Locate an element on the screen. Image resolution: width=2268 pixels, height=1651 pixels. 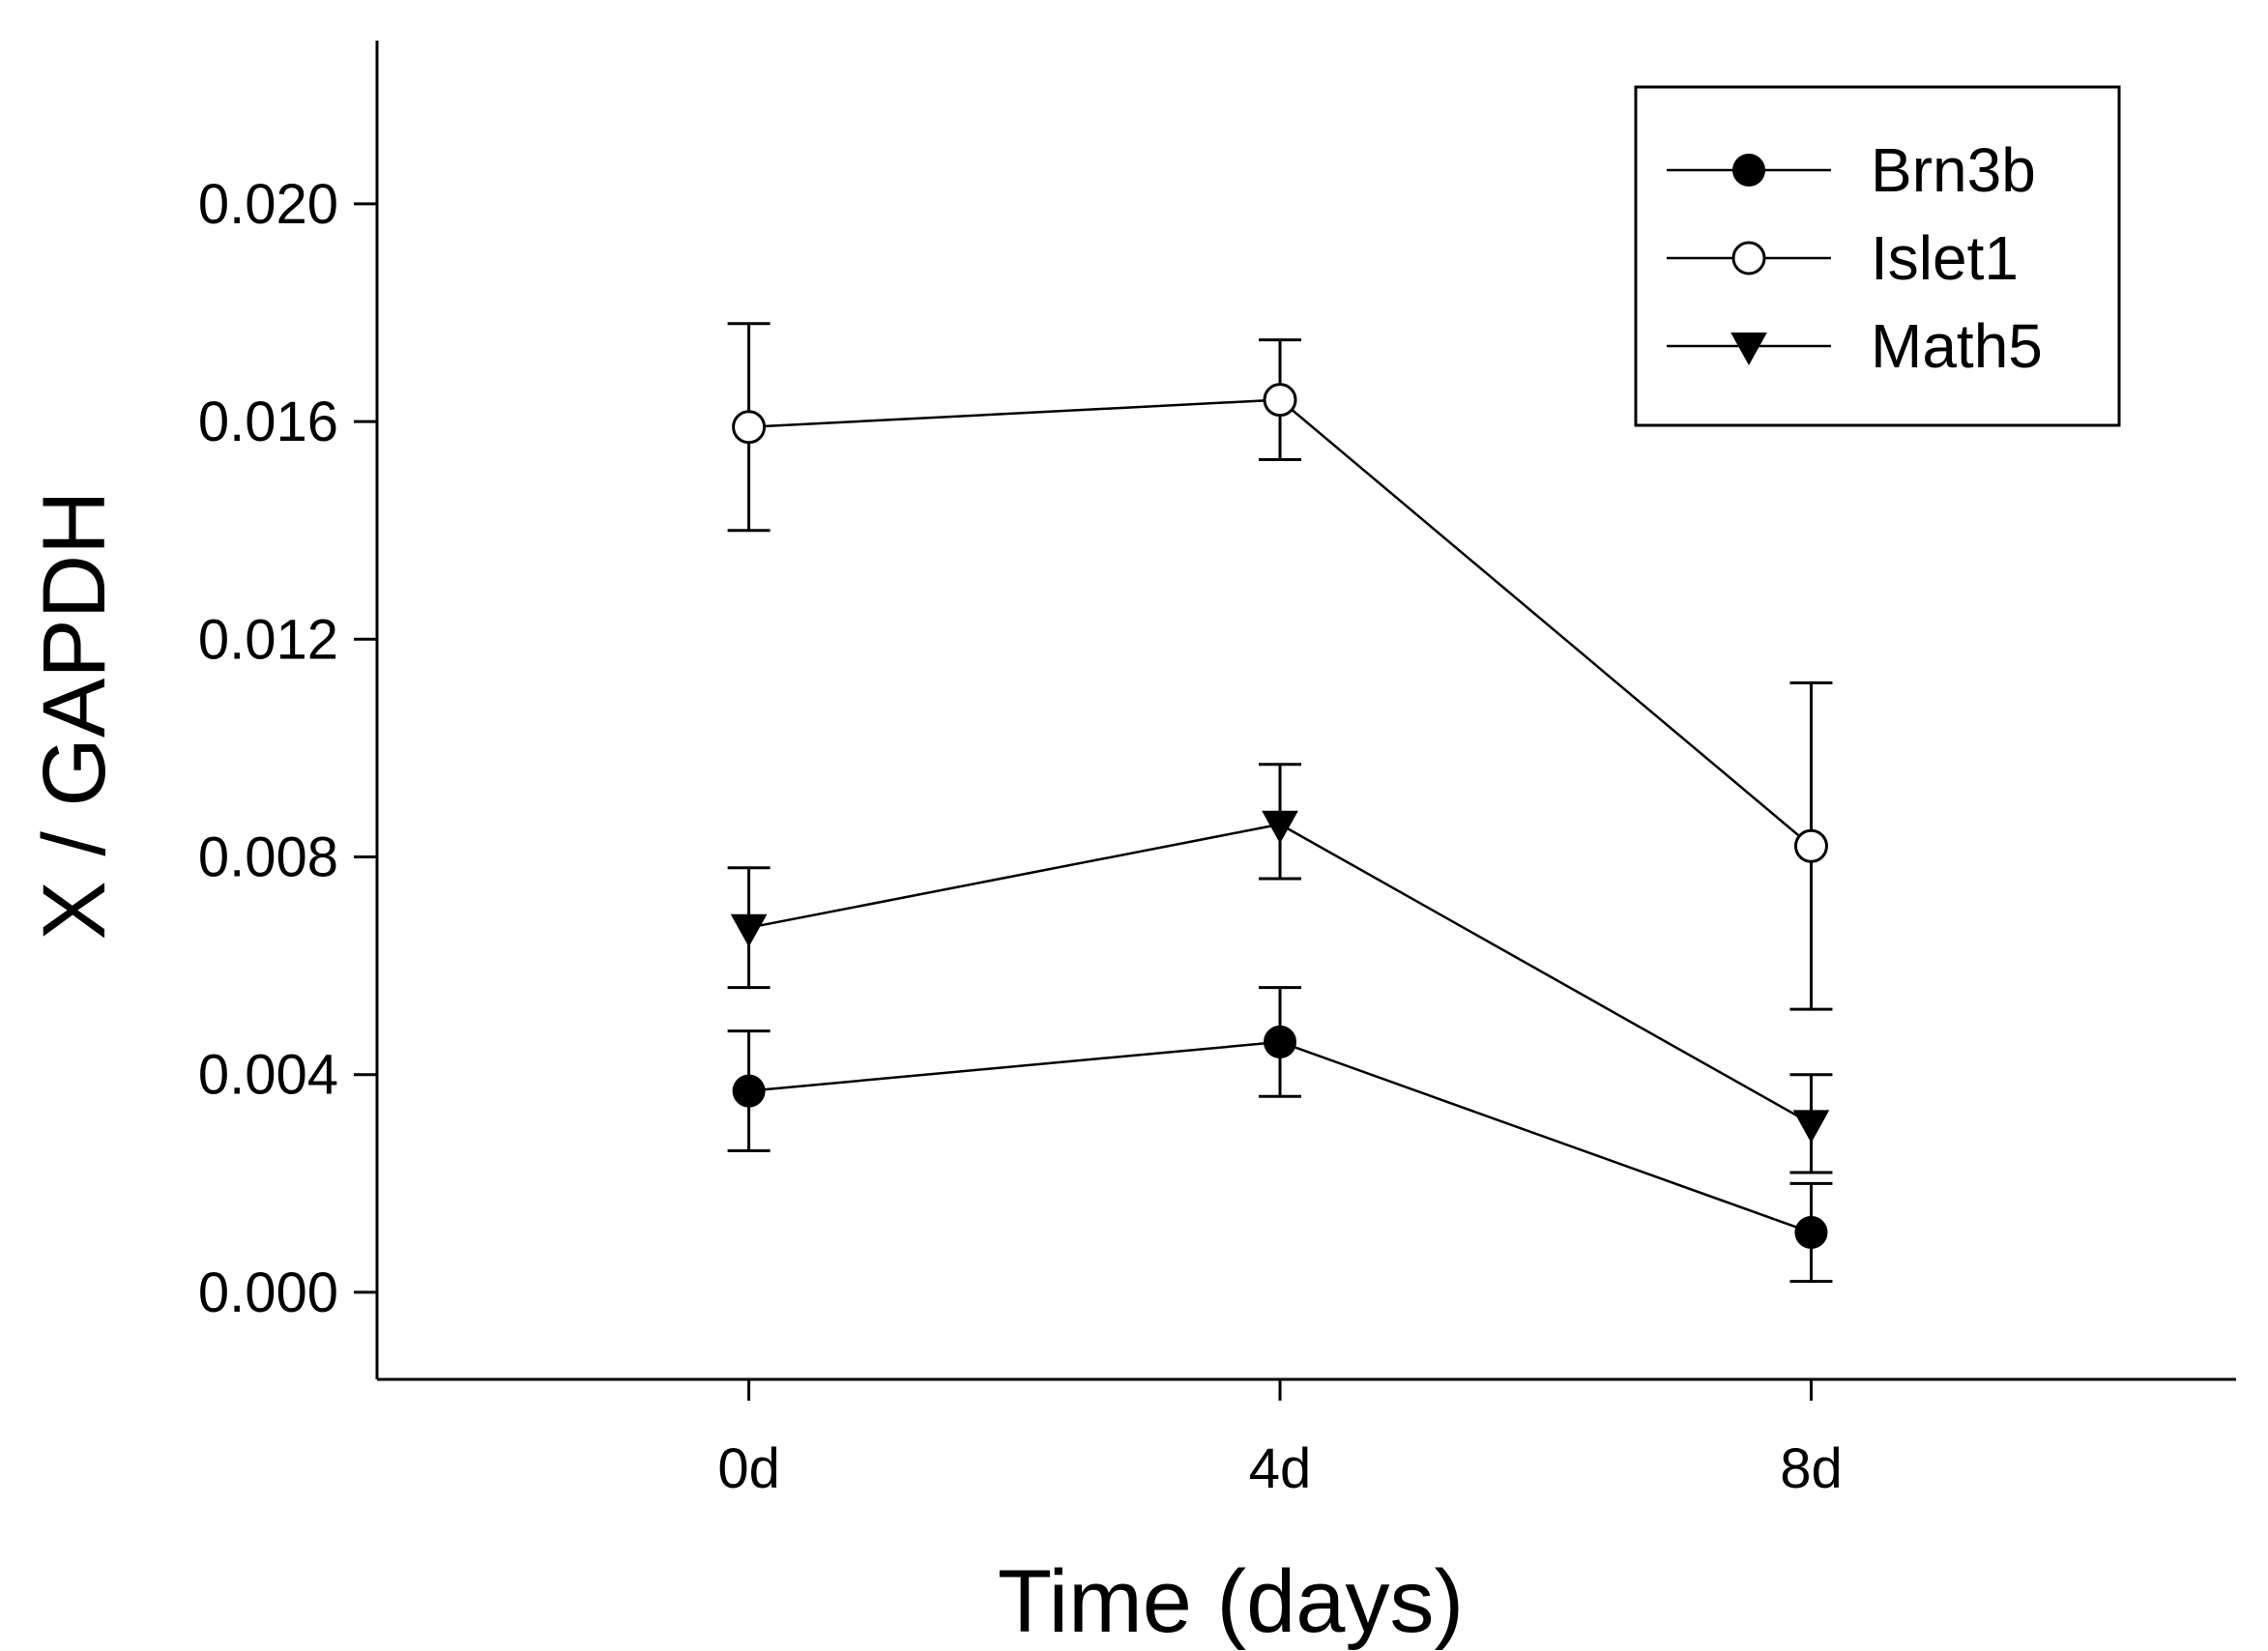
x-axis-title: Time (days) is located at coordinates (1231, 1602).